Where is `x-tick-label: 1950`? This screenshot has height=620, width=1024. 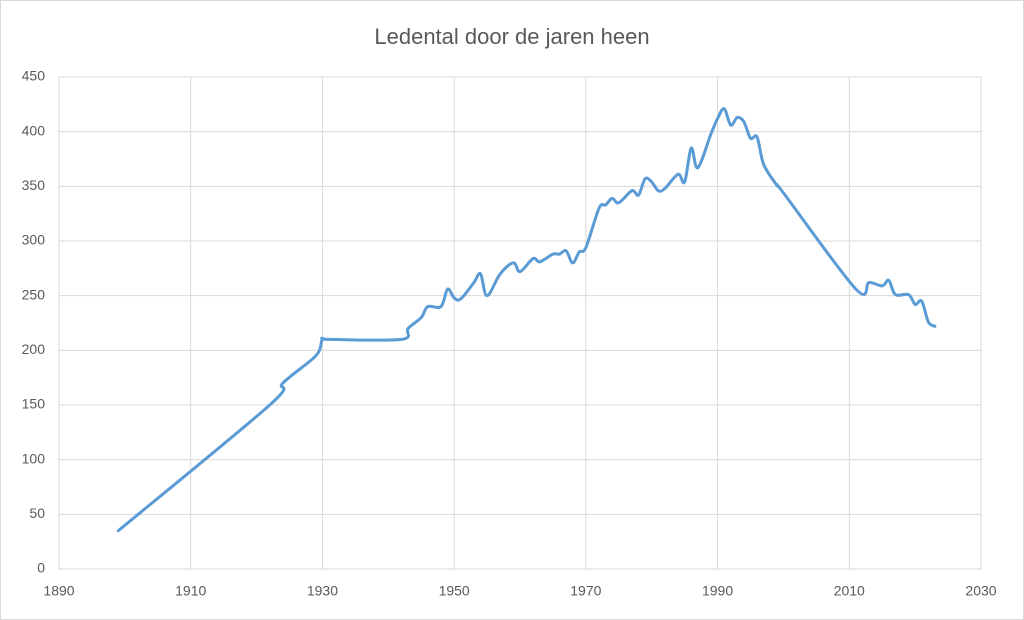
x-tick-label: 1950 is located at coordinates (454, 591).